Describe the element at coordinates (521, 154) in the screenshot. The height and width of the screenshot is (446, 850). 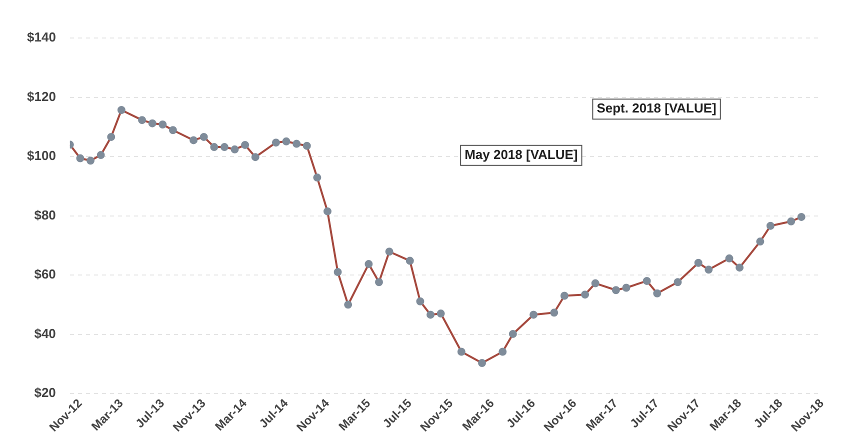
I see `annotation: May 2018 [VALUE]` at that location.